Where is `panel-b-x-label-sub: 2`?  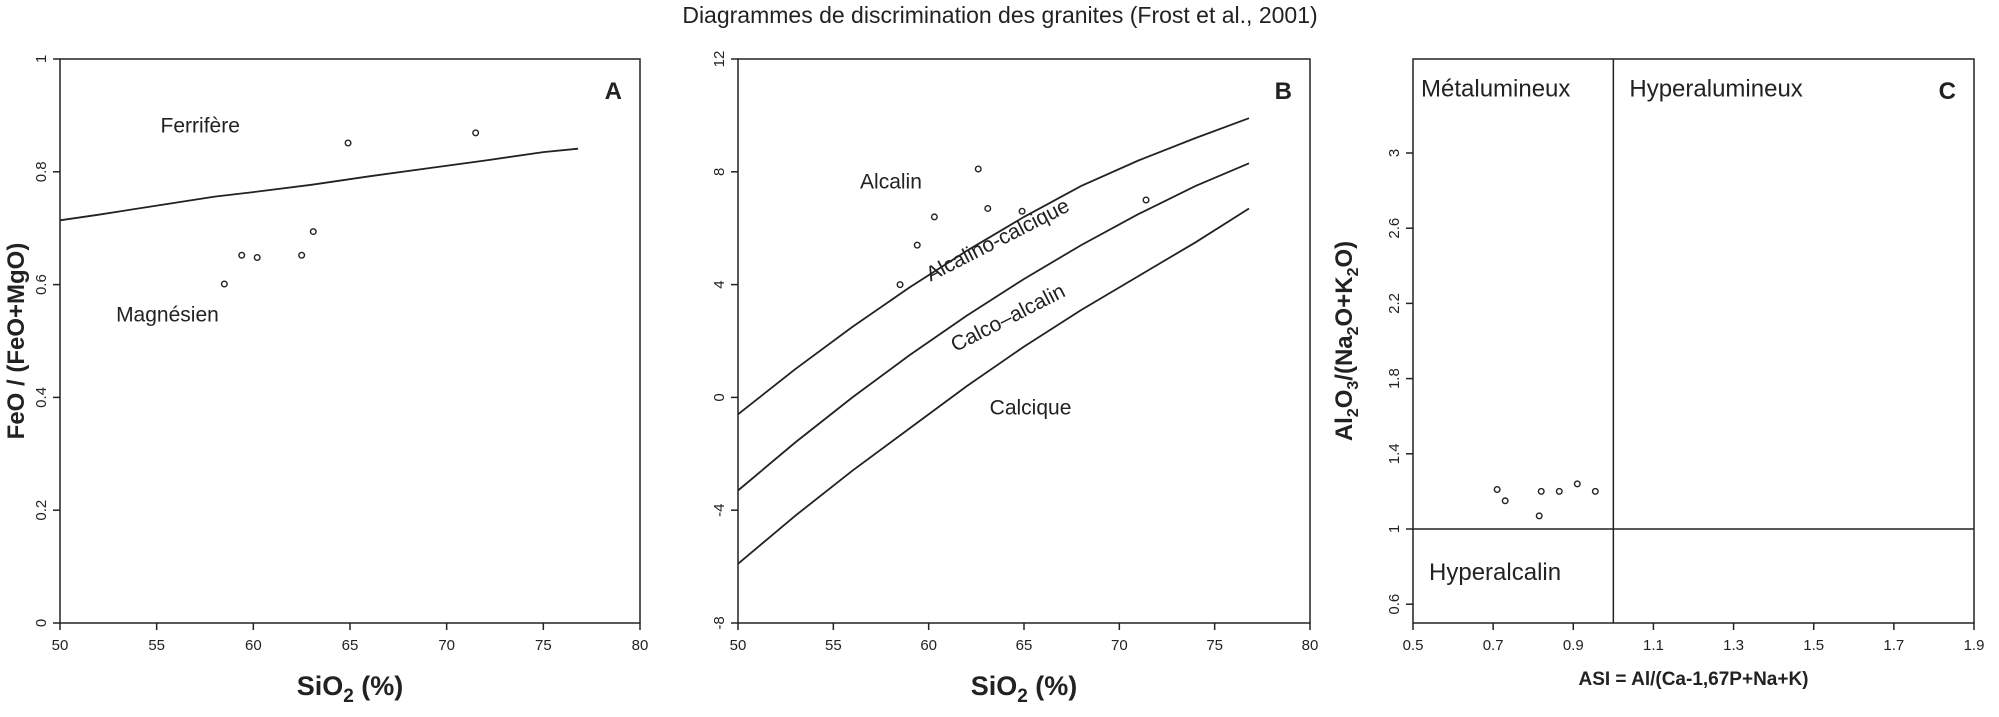
panel-b-x-label-sub: 2 is located at coordinates (1022, 696).